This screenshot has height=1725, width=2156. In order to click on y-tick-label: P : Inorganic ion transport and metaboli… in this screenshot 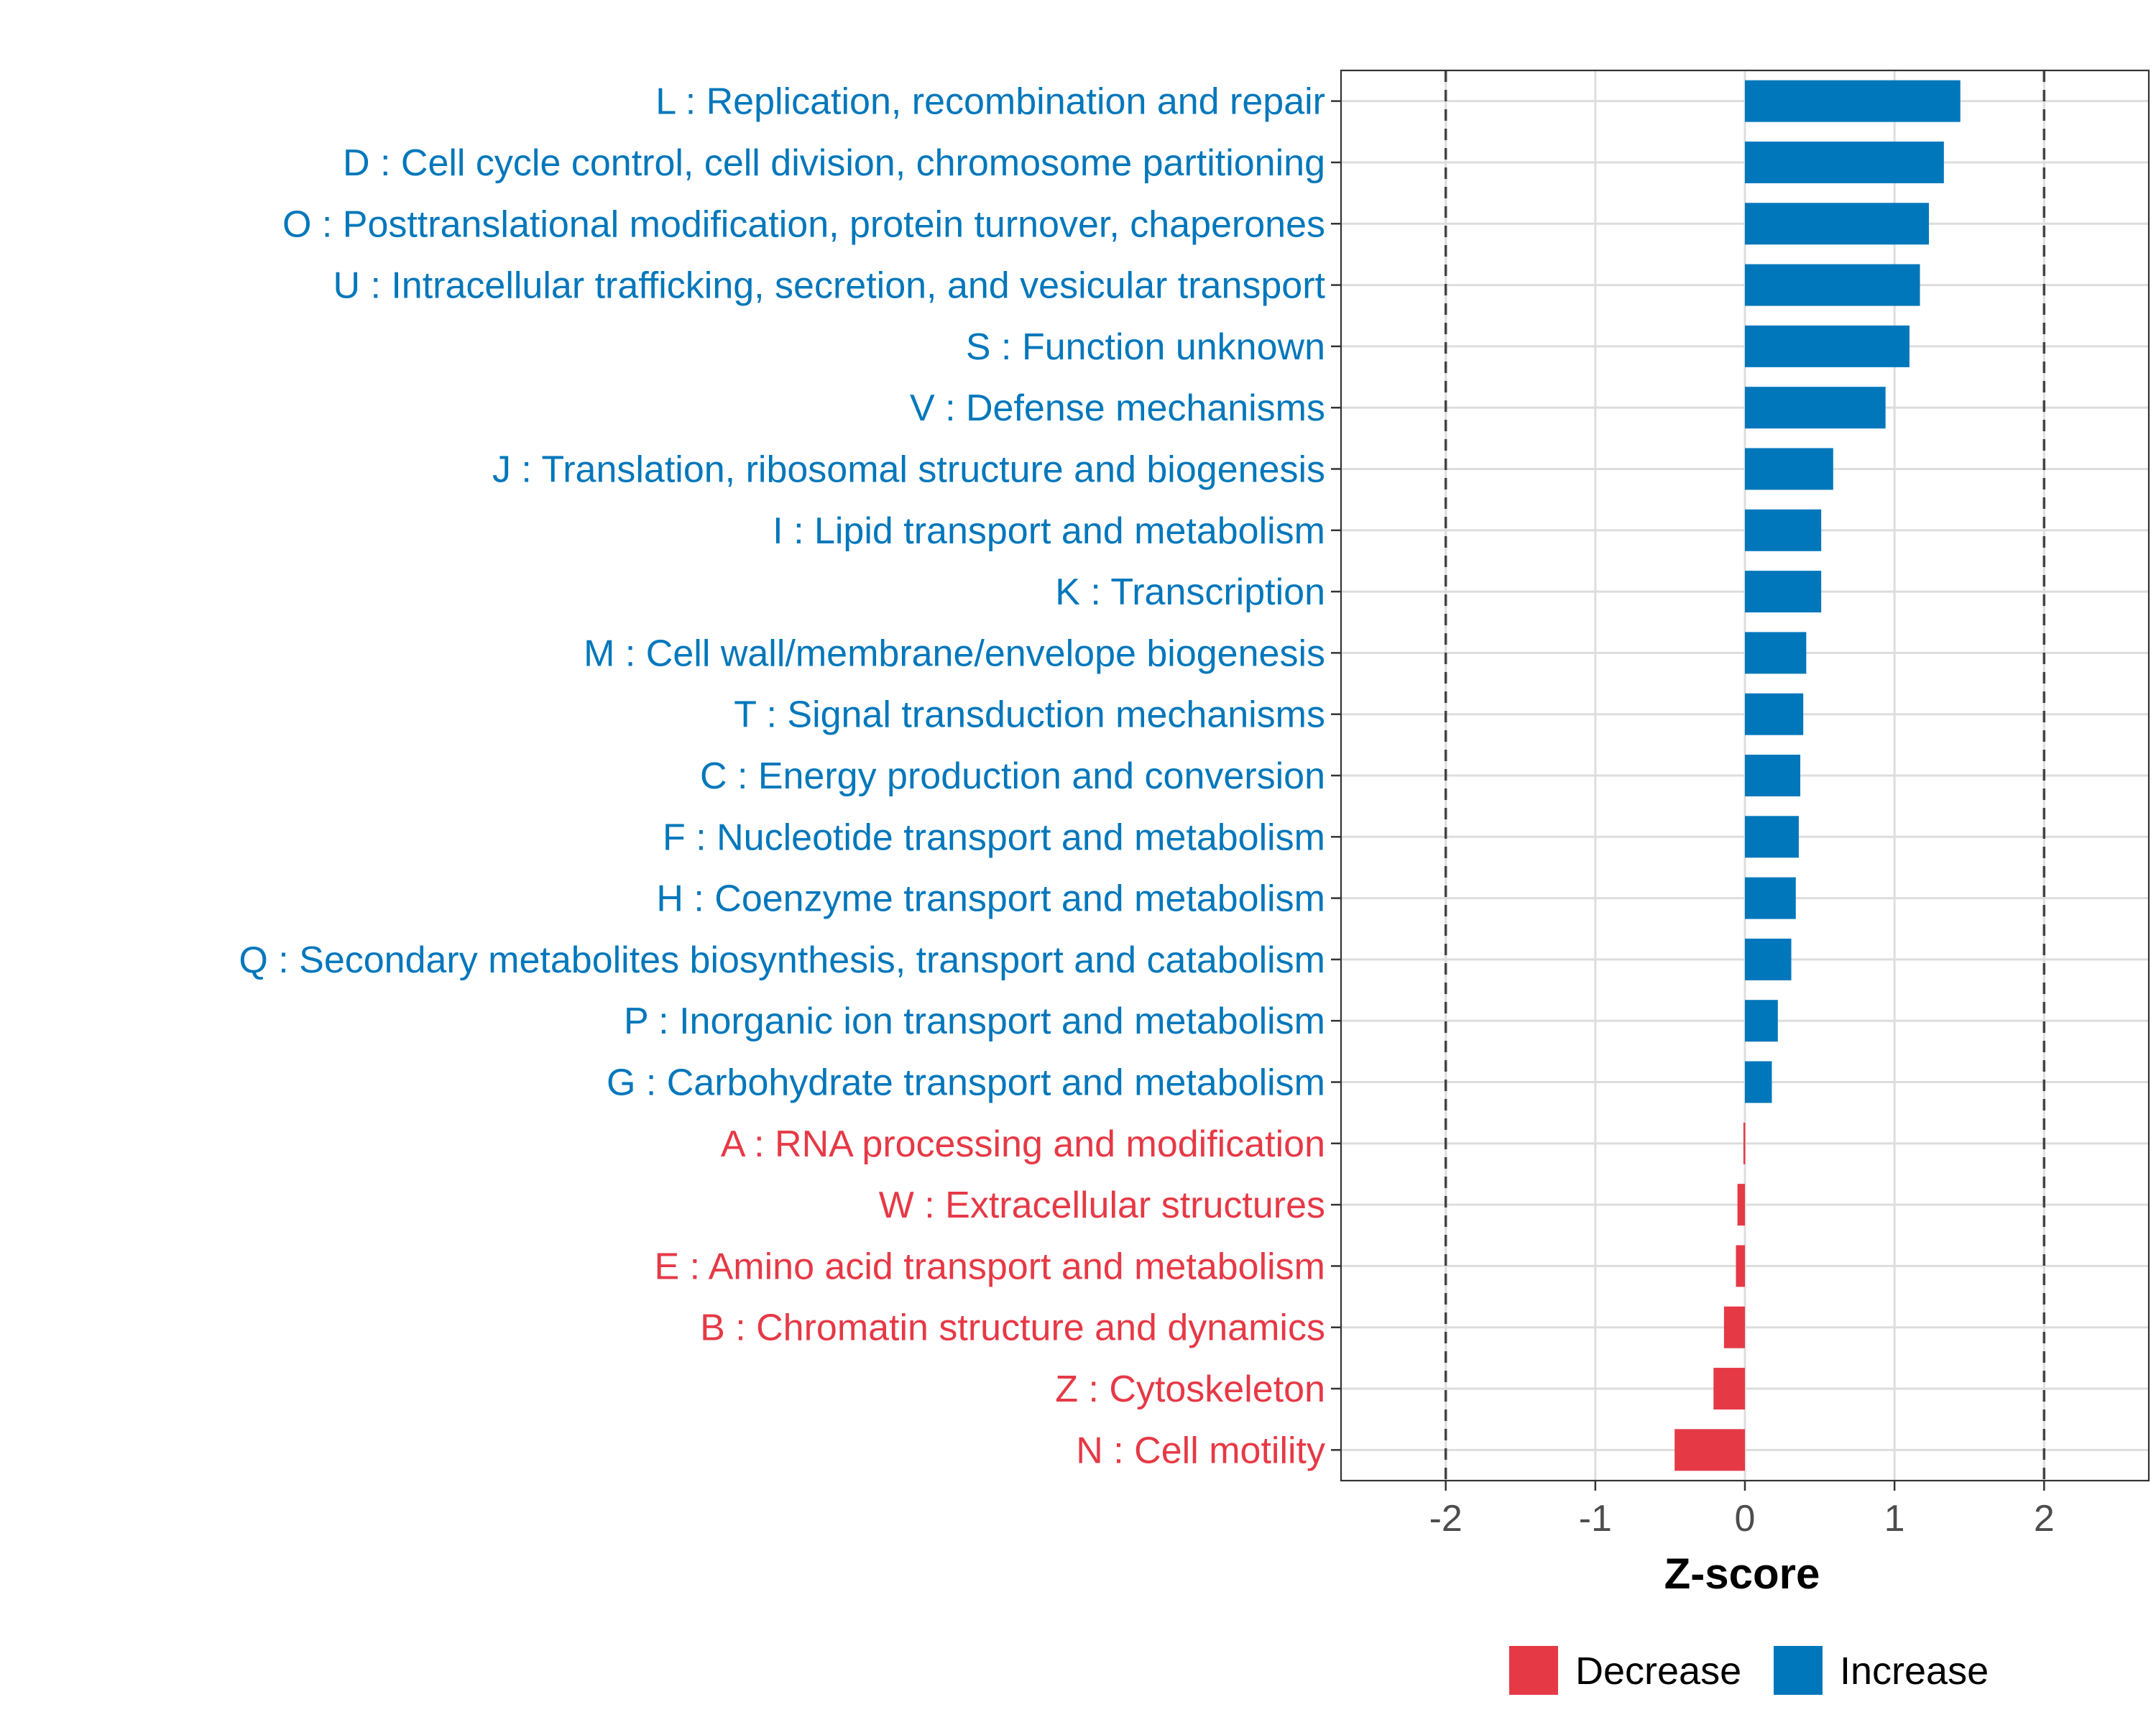, I will do `click(974, 1021)`.